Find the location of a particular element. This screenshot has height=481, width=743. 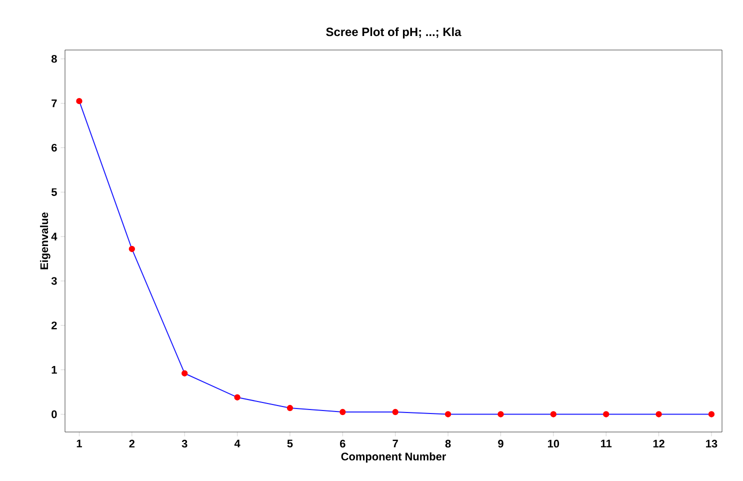

x-tick-label: 4 is located at coordinates (237, 444).